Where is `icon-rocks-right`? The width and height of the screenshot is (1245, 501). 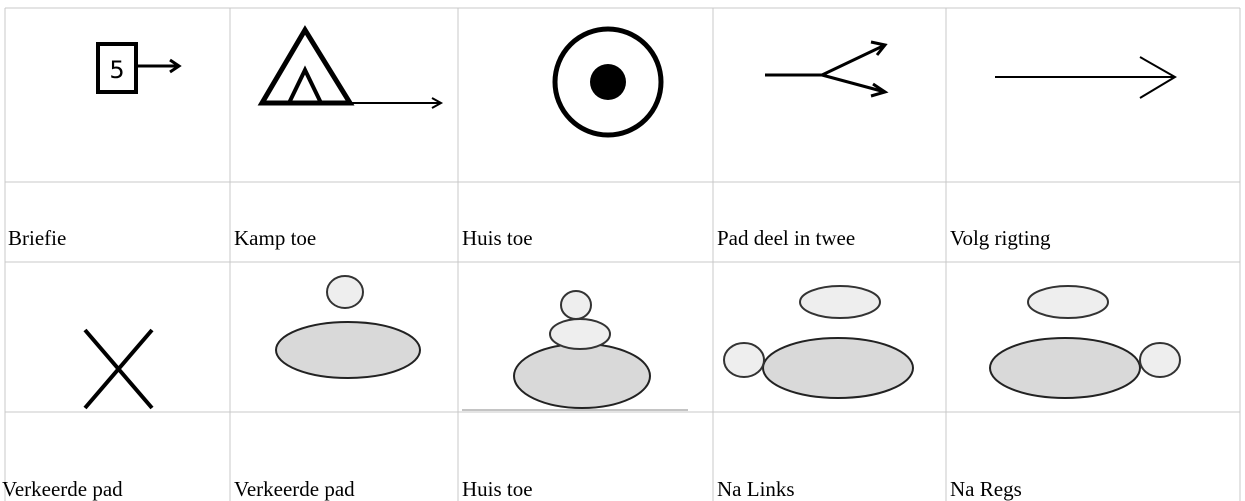
icon-rocks-right is located at coordinates (1085, 342).